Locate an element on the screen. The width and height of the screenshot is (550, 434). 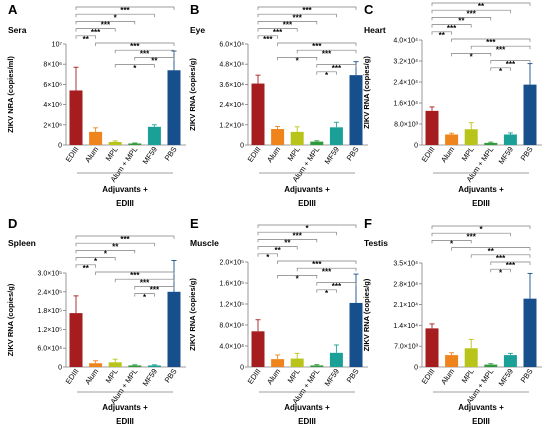
panel-letter: E is located at coordinates (194, 223).